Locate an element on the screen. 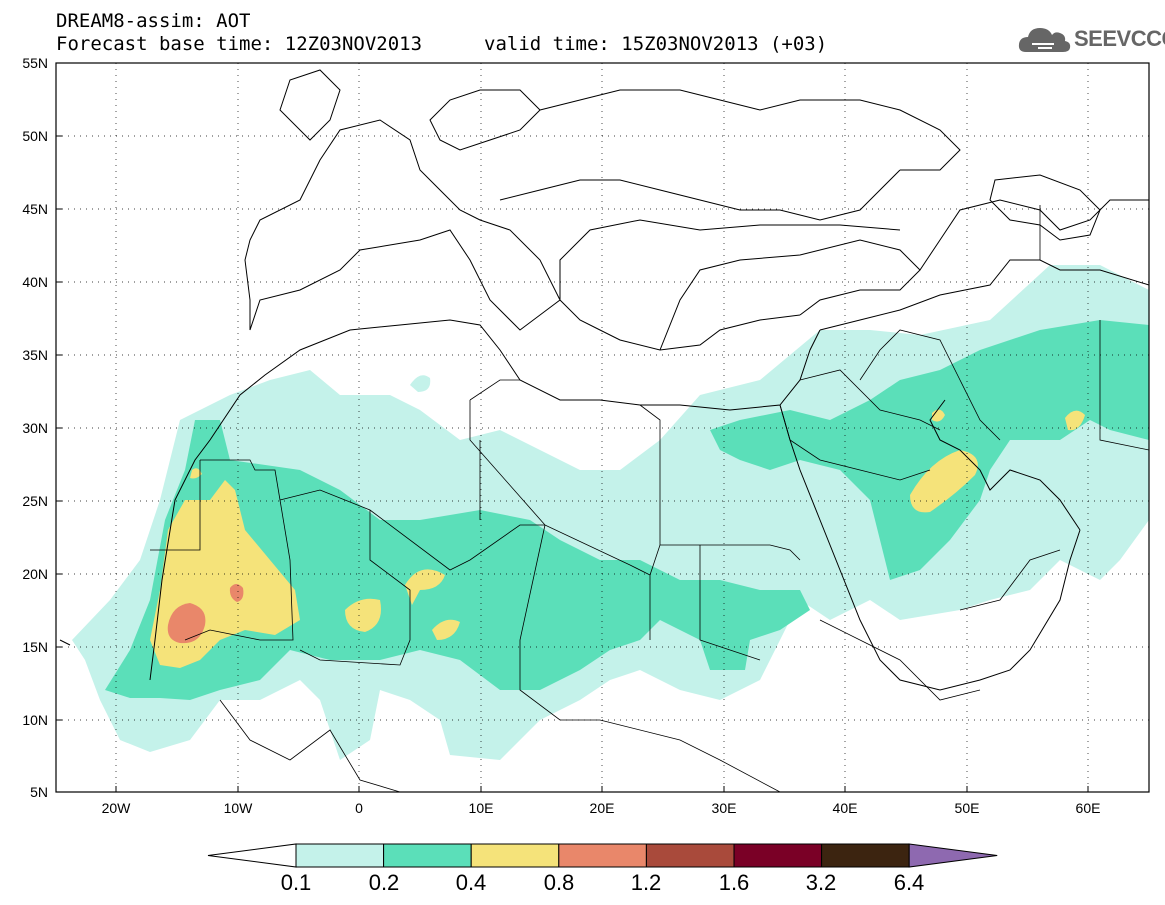 The width and height of the screenshot is (1165, 905). aot-contour-0.8 is located at coordinates (186, 623).